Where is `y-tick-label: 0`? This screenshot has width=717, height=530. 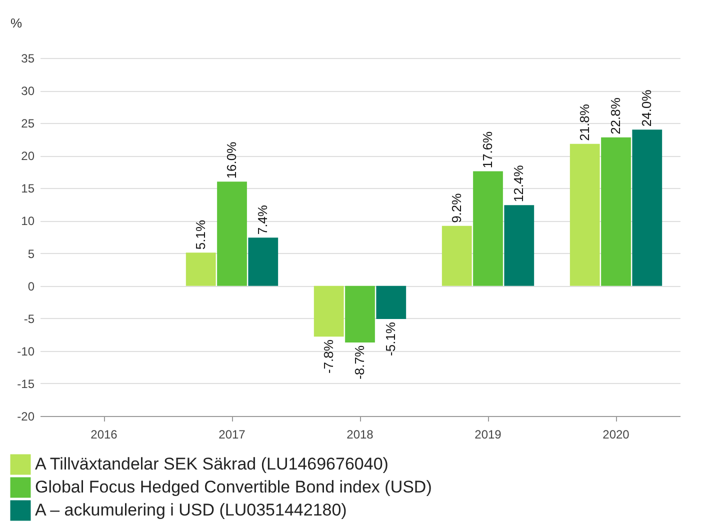
y-tick-label: 0 is located at coordinates (31, 286).